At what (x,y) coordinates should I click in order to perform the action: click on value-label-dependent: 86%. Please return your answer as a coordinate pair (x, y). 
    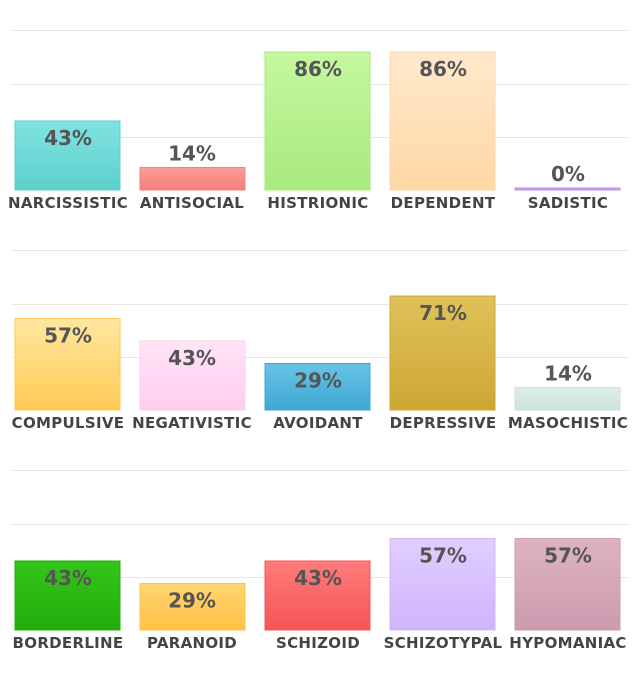
    Looking at the image, I should click on (443, 69).